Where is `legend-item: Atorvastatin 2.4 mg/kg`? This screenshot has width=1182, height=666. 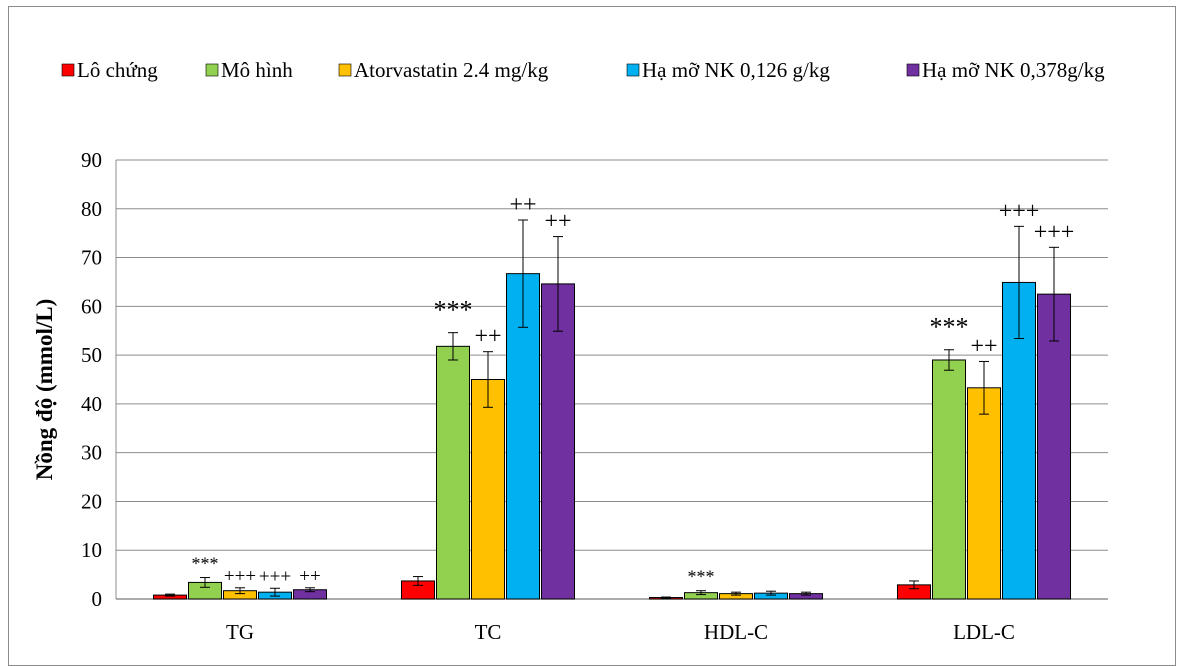
legend-item: Atorvastatin 2.4 mg/kg is located at coordinates (443, 70).